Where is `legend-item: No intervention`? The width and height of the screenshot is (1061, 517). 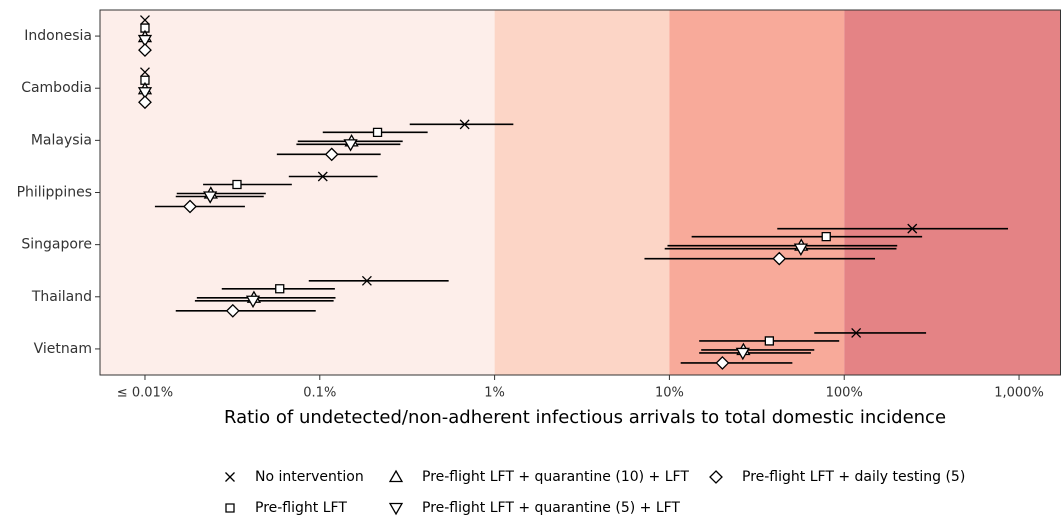 legend-item: No intervention is located at coordinates (294, 477).